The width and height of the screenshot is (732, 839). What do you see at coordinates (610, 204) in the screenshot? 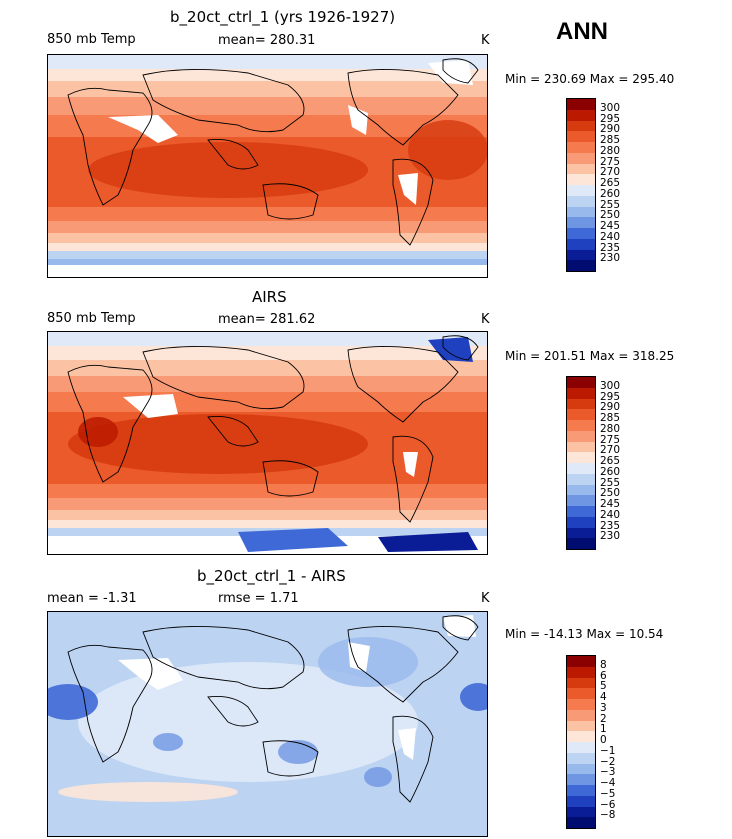
I see `panel1-colorbar-label: 255` at bounding box center [610, 204].